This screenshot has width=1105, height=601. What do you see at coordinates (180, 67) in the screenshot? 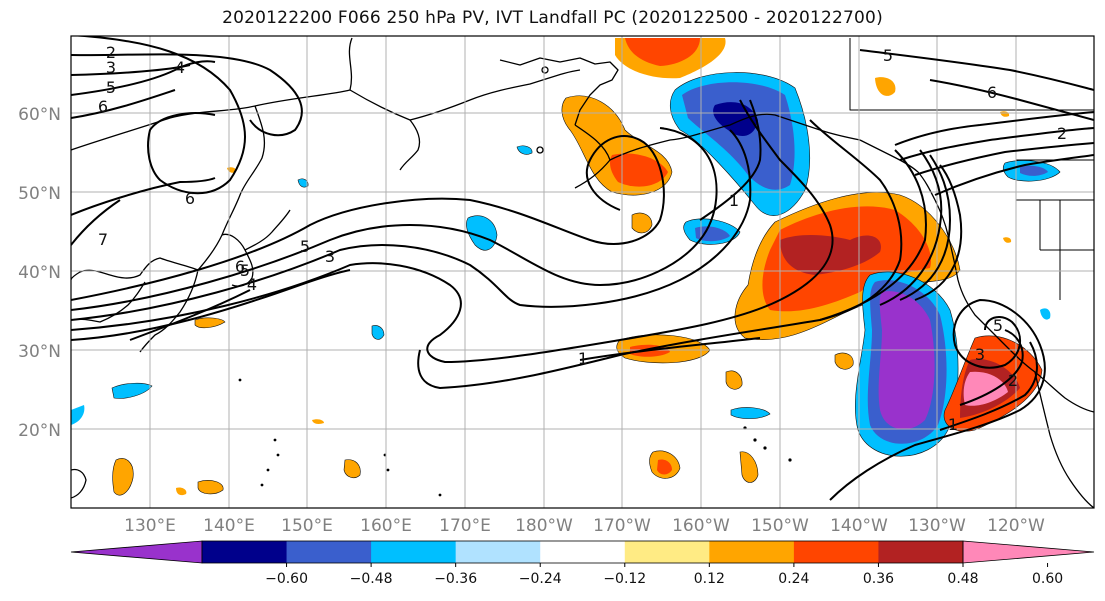
I see `contour-label: 4` at bounding box center [180, 67].